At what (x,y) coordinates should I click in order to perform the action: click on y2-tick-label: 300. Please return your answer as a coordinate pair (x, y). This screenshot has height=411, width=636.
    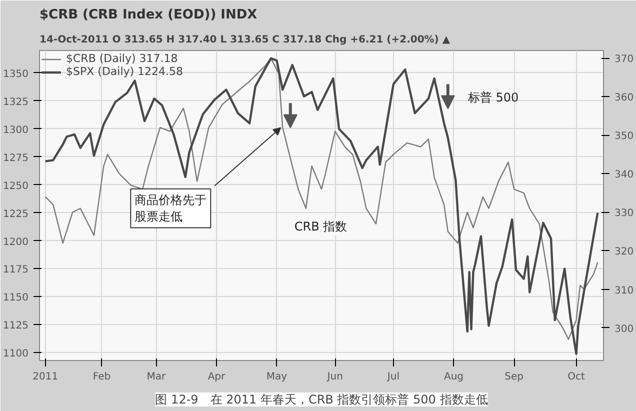
    Looking at the image, I should click on (624, 329).